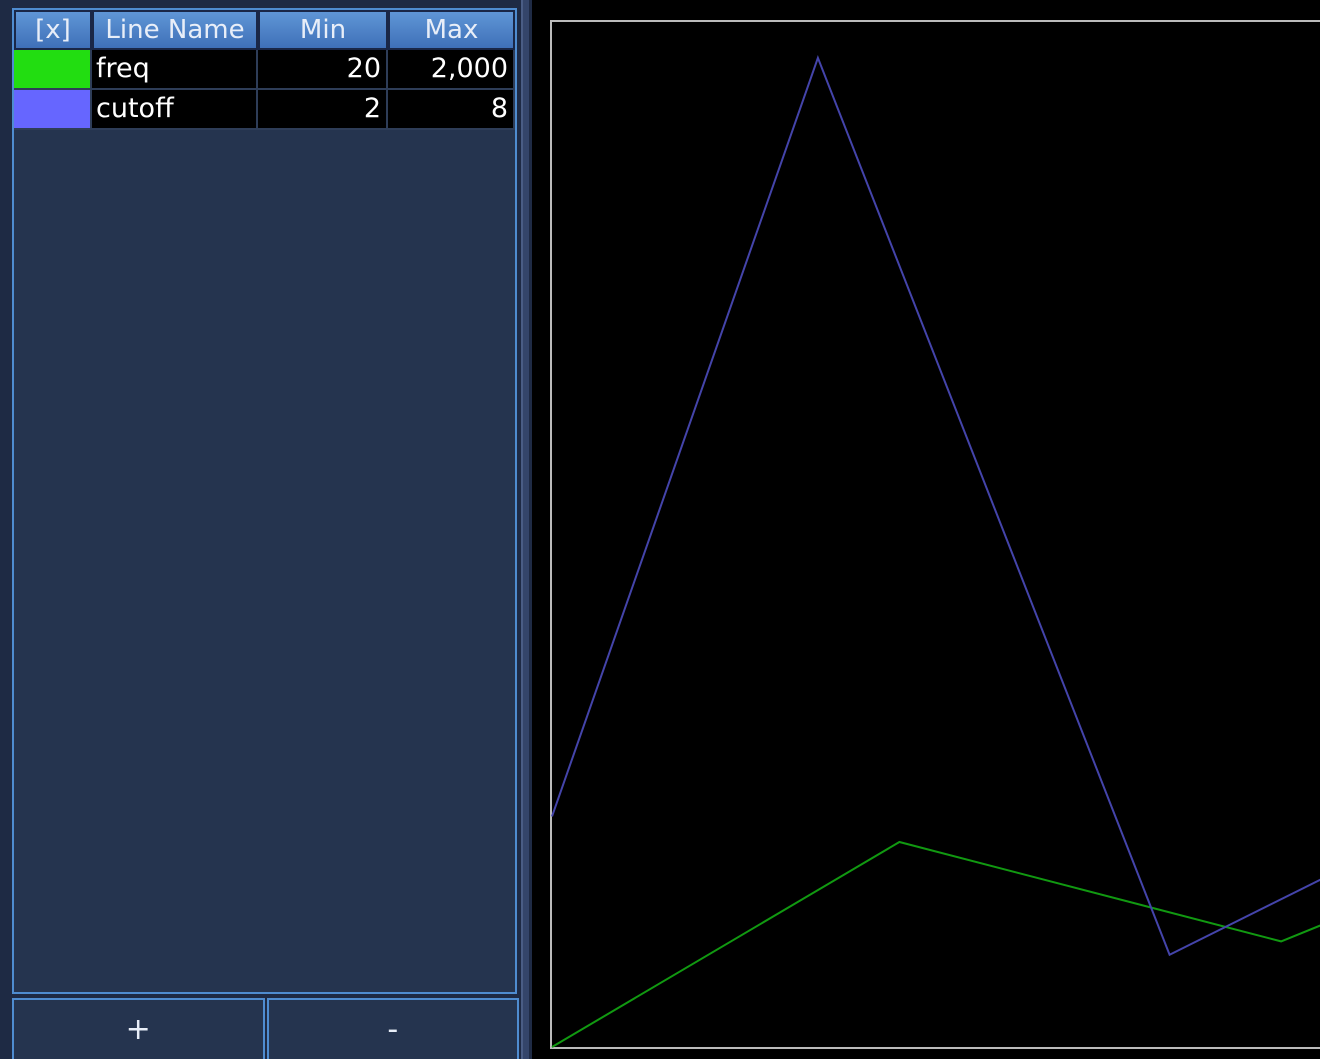  What do you see at coordinates (323, 30) in the screenshot?
I see `header-min: Min` at bounding box center [323, 30].